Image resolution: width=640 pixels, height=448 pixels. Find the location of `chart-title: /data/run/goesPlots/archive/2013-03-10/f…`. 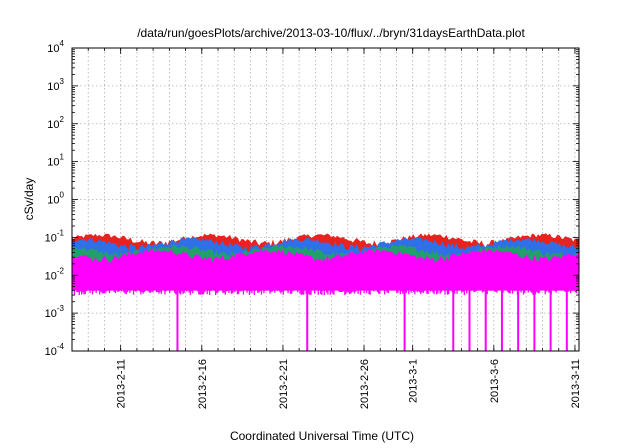

chart-title: /data/run/goesPlots/archive/2013-03-10/f… is located at coordinates (331, 33).